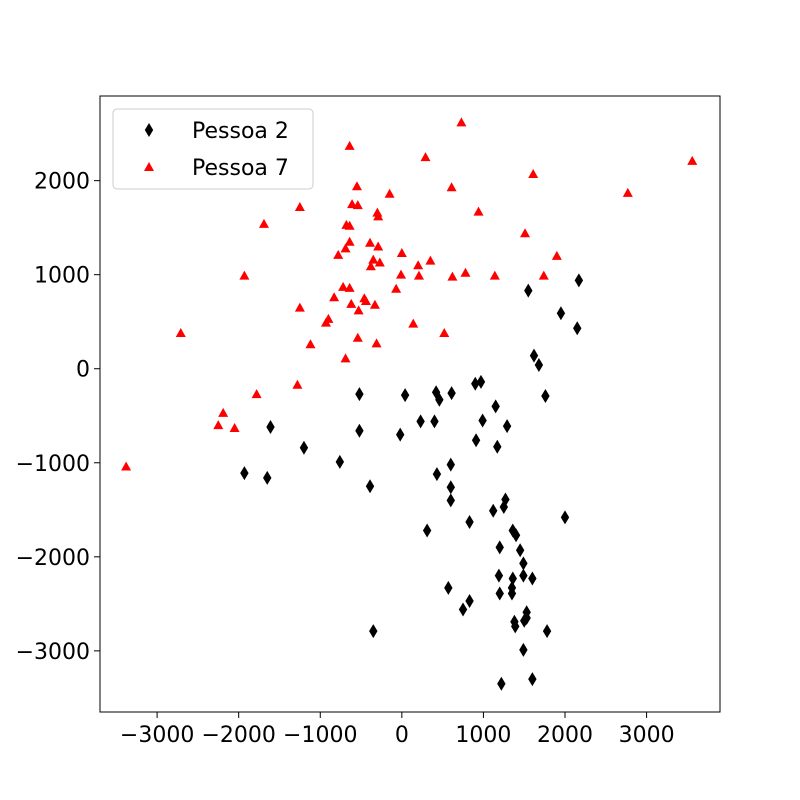 Image resolution: width=800 pixels, height=800 pixels. What do you see at coordinates (53, 558) in the screenshot?
I see `y-tick-label: −2000` at bounding box center [53, 558].